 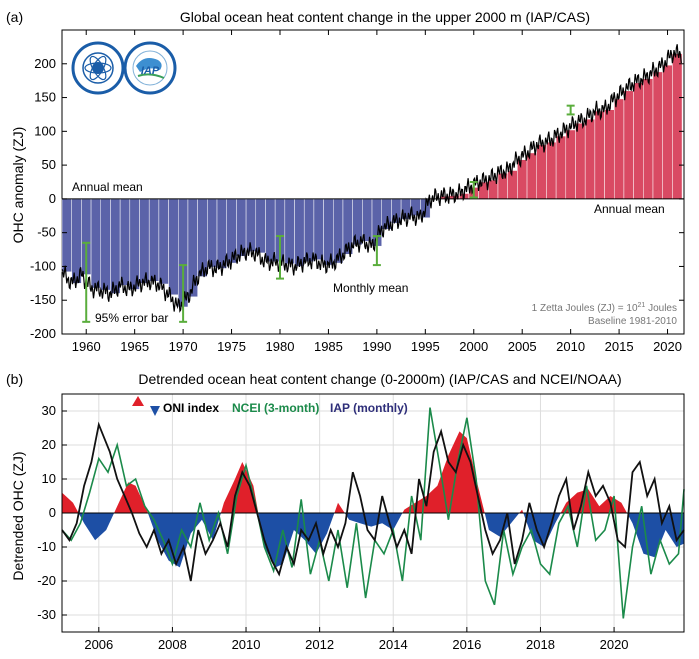 I want to click on y-tick-label: 50, so click(x=49, y=164).